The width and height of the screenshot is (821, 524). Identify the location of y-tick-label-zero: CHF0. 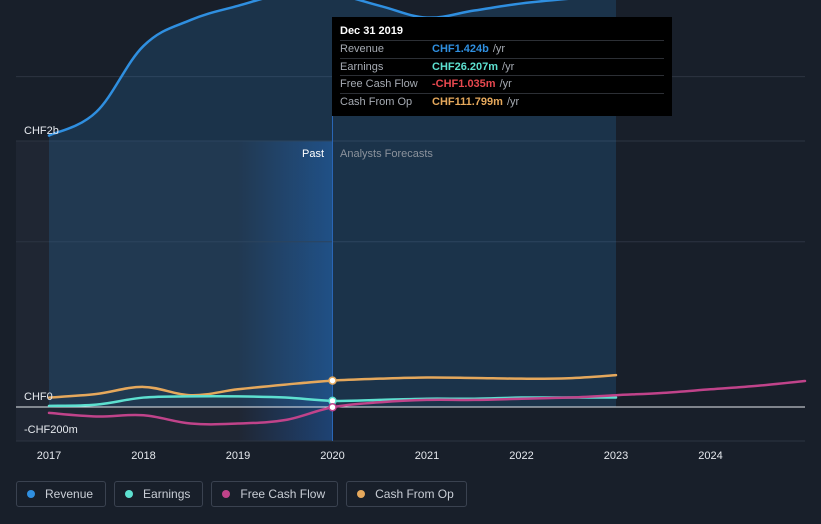
(38, 397).